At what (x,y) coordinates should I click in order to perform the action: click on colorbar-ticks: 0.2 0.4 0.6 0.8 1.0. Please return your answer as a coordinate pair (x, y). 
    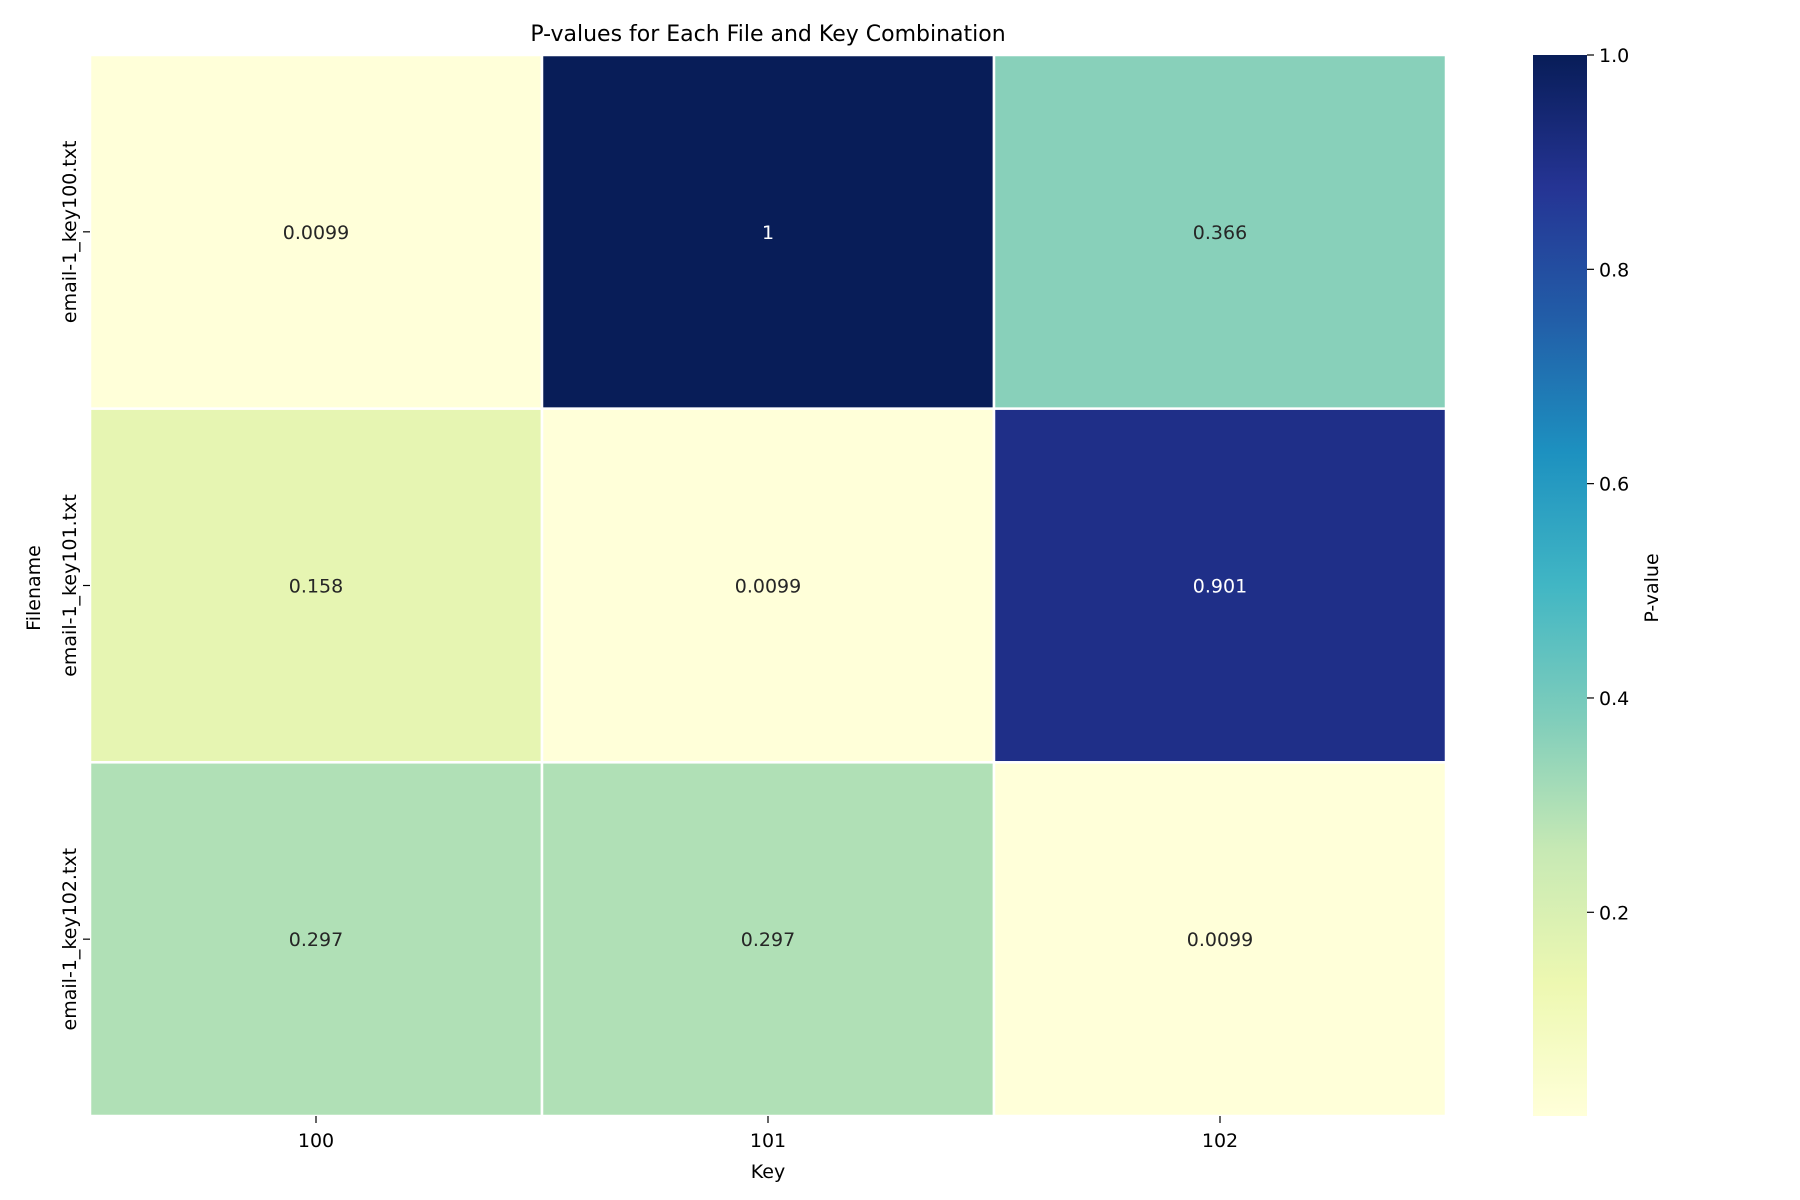
    Looking at the image, I should click on (1608, 484).